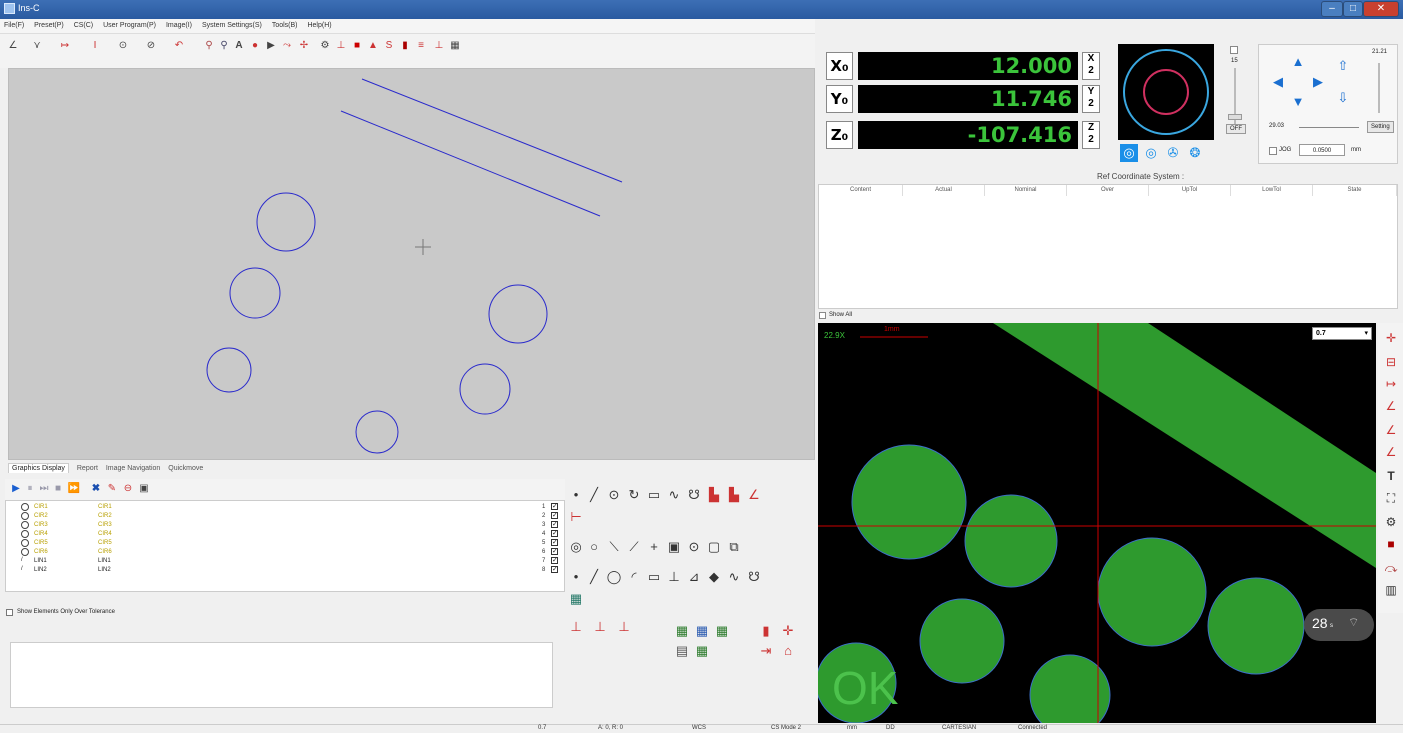 The width and height of the screenshot is (1403, 733). I want to click on stop-icon: ■, so click(58, 488).